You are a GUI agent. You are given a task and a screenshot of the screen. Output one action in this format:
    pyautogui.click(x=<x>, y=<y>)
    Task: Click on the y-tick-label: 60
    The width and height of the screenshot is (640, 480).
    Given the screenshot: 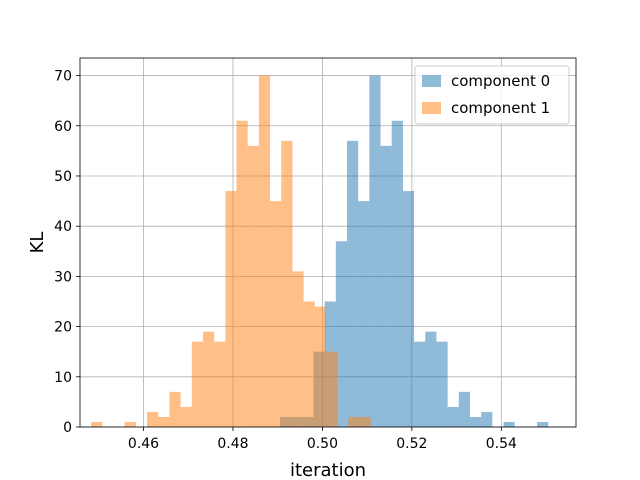 What is the action you would take?
    pyautogui.click(x=63, y=127)
    